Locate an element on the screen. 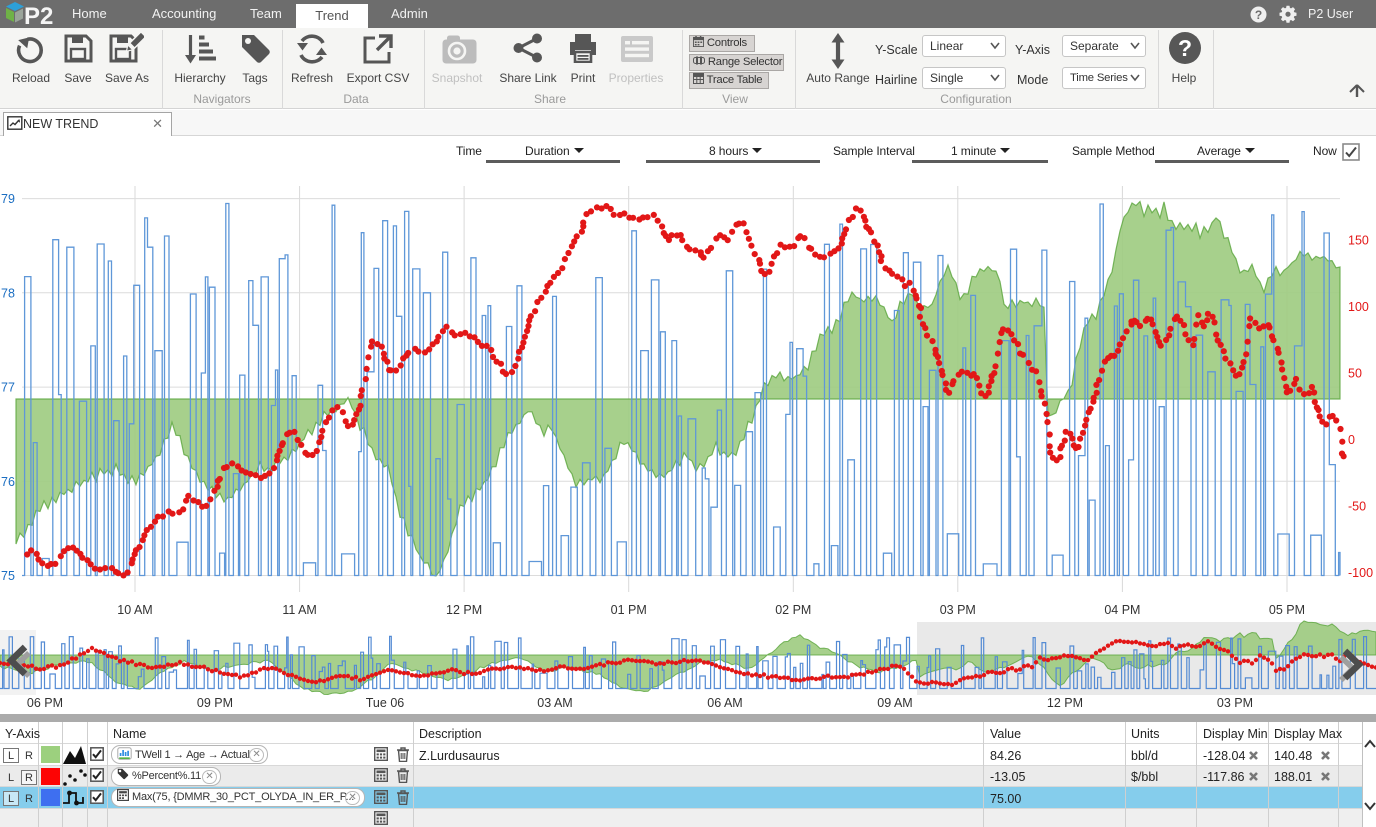 The width and height of the screenshot is (1376, 827). svg-text: 0 is located at coordinates (1351, 440).